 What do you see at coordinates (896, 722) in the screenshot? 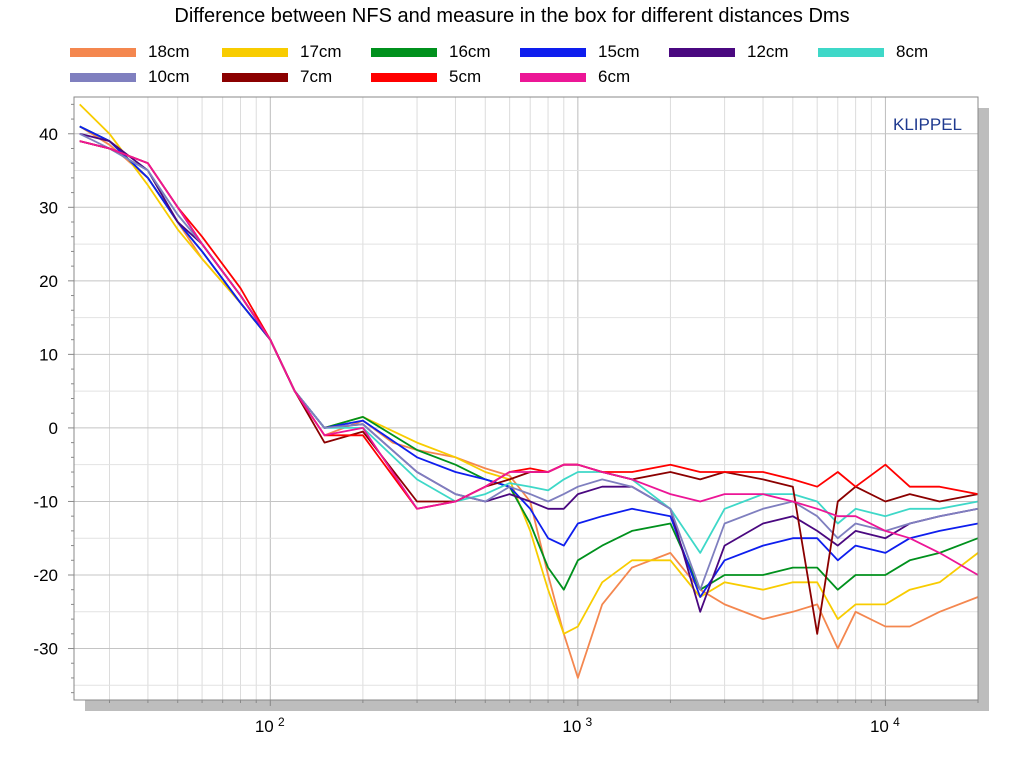
I see `x-tick-exponent: 4` at bounding box center [896, 722].